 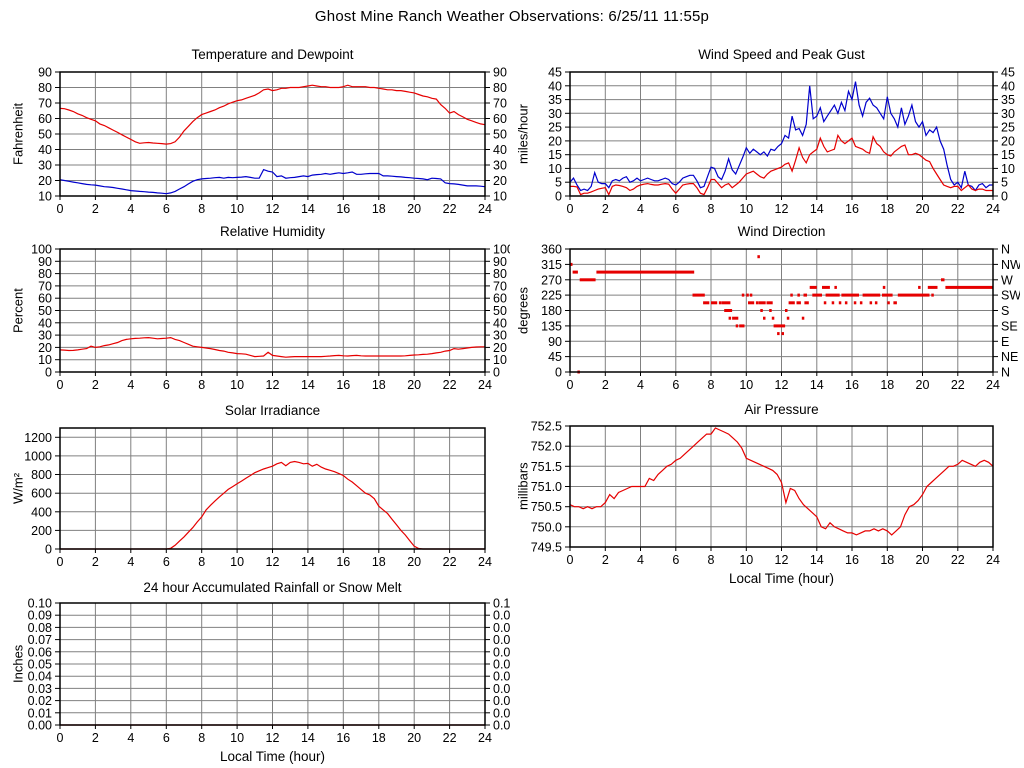 What do you see at coordinates (1008, 86) in the screenshot?
I see `y-tick-label-right: 40` at bounding box center [1008, 86].